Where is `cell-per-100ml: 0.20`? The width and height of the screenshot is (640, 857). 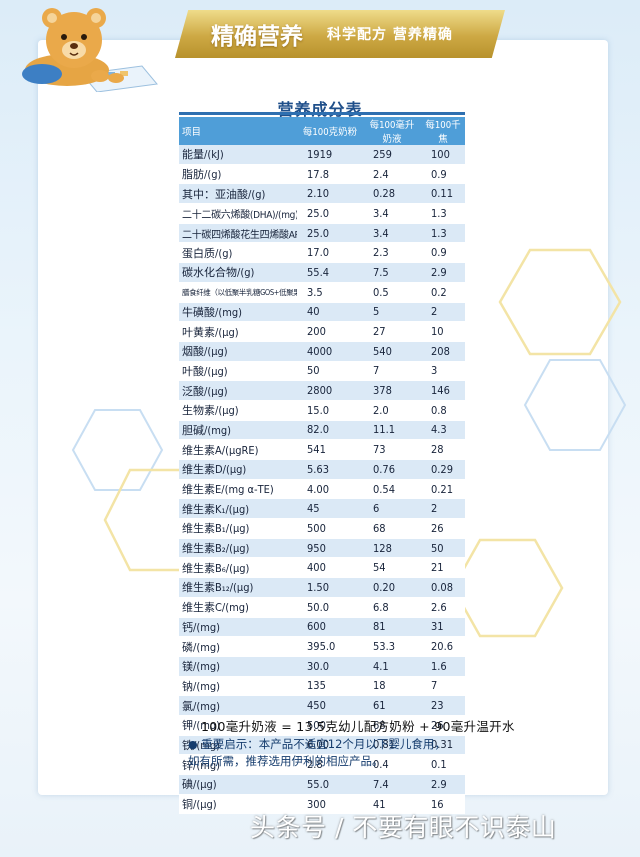 cell-per-100ml: 0.20 is located at coordinates (392, 587).